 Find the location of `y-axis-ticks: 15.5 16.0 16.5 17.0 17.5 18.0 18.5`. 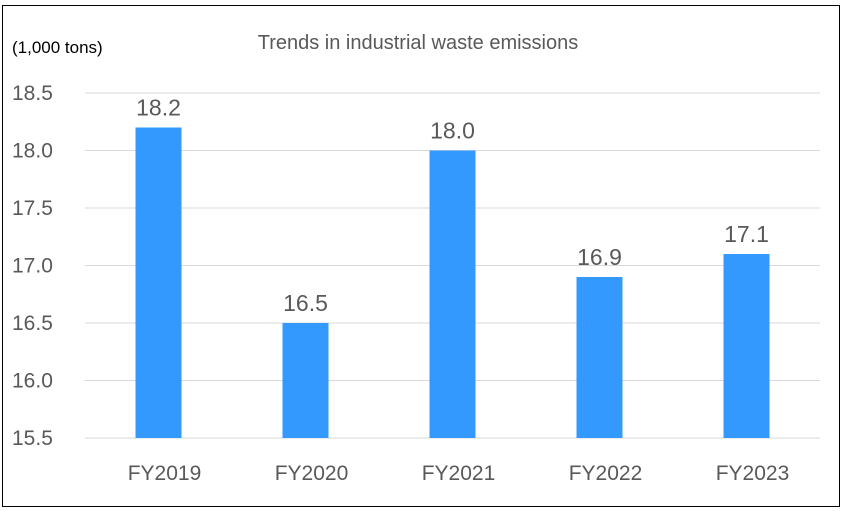

y-axis-ticks: 15.5 16.0 16.5 17.0 17.5 18.0 18.5 is located at coordinates (32, 266).